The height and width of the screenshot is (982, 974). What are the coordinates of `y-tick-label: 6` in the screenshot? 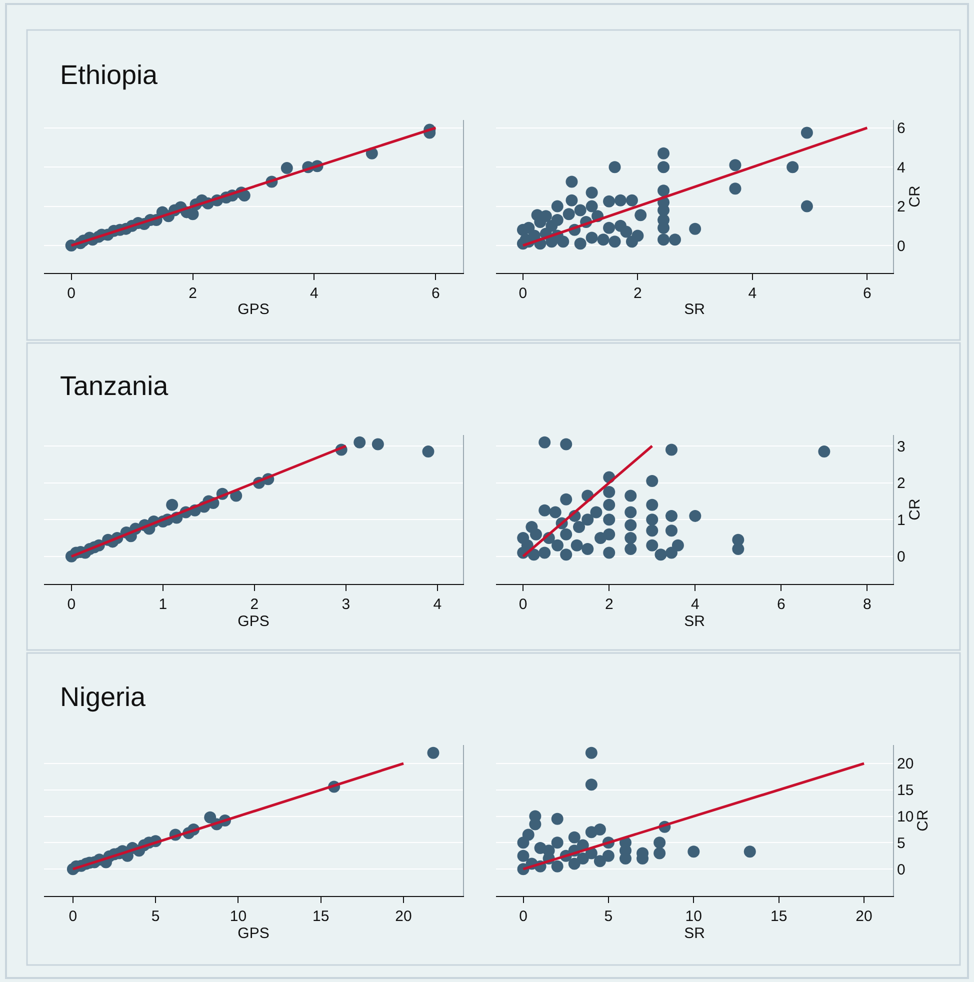 It's located at (901, 129).